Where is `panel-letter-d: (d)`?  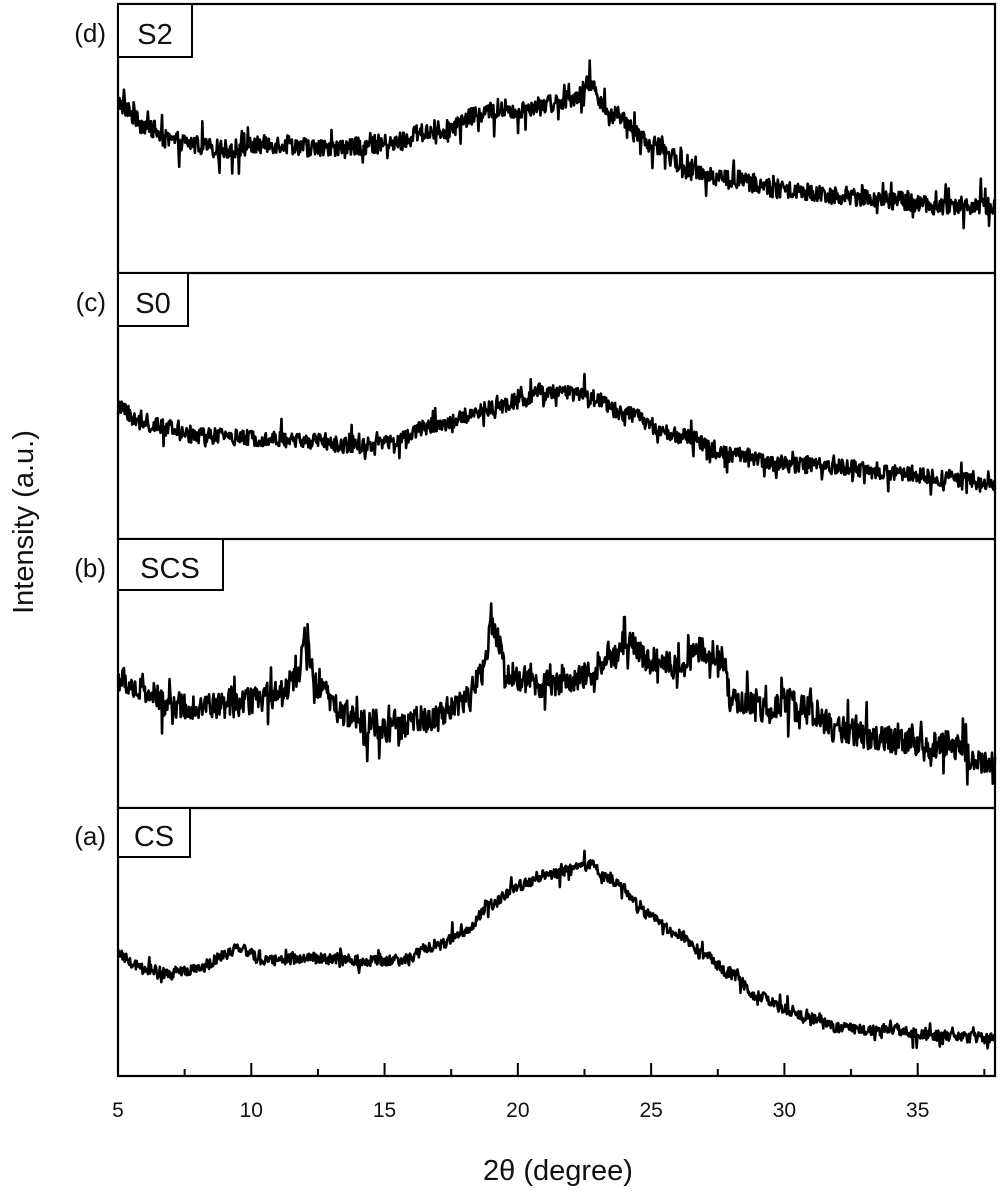 panel-letter-d: (d) is located at coordinates (90, 33).